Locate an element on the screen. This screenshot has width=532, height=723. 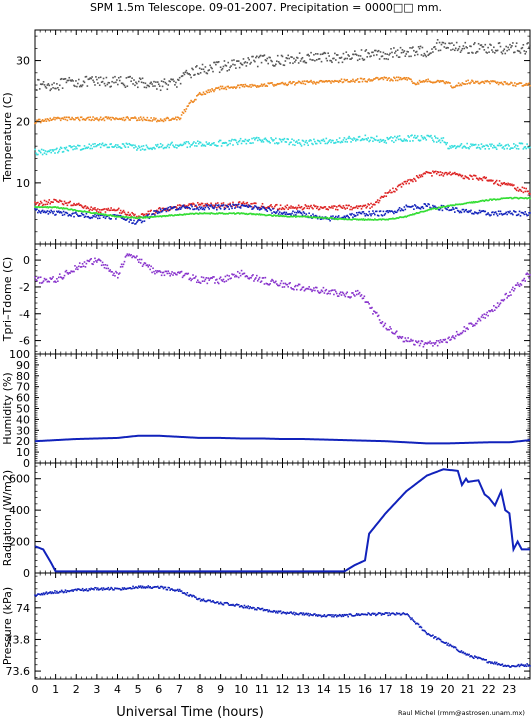
x-tick-label: 3 is located at coordinates (96, 689).